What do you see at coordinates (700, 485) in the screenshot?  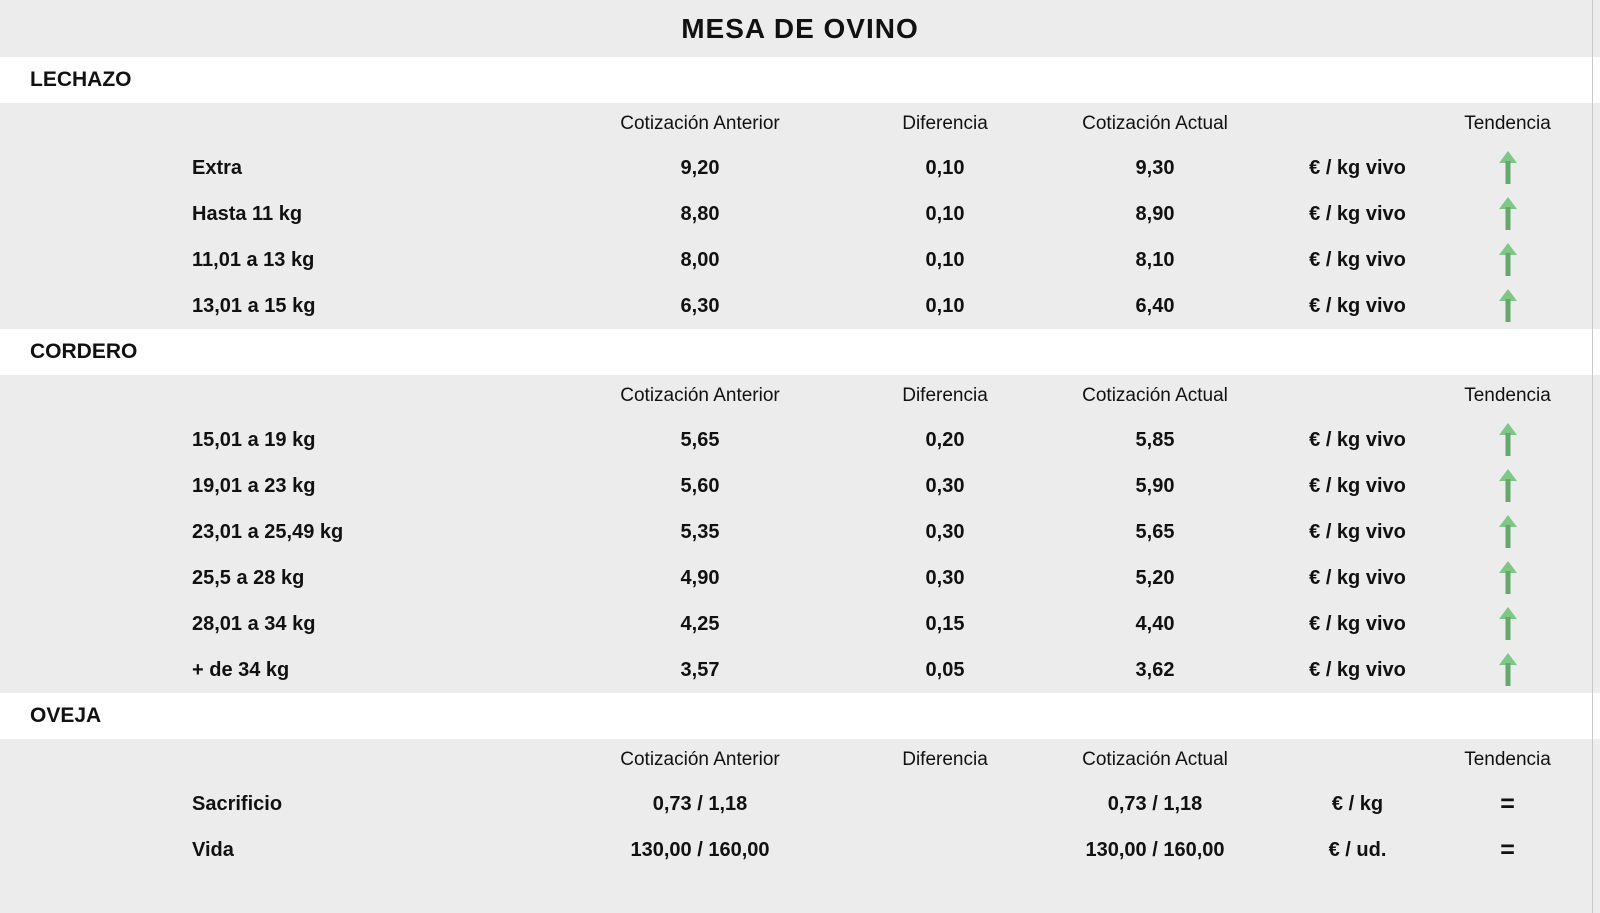 I see `anterior-cell: 5,60` at bounding box center [700, 485].